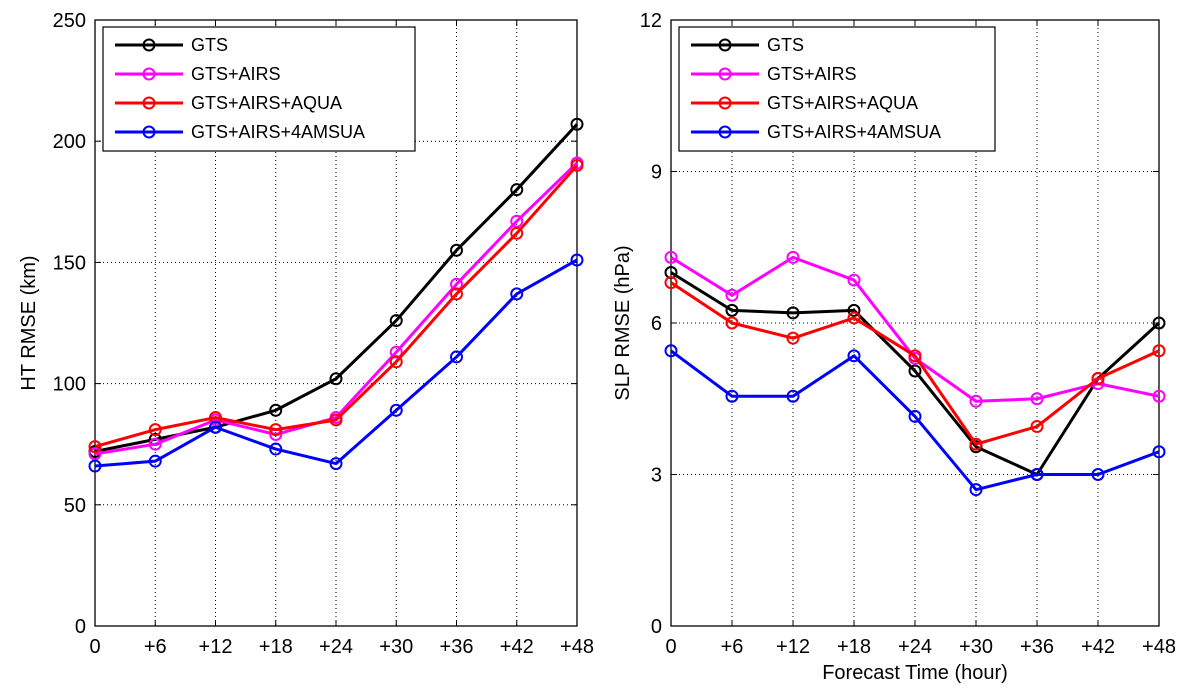 This screenshot has height=689, width=1183. I want to click on x-tick-label: +36, so click(457, 647).